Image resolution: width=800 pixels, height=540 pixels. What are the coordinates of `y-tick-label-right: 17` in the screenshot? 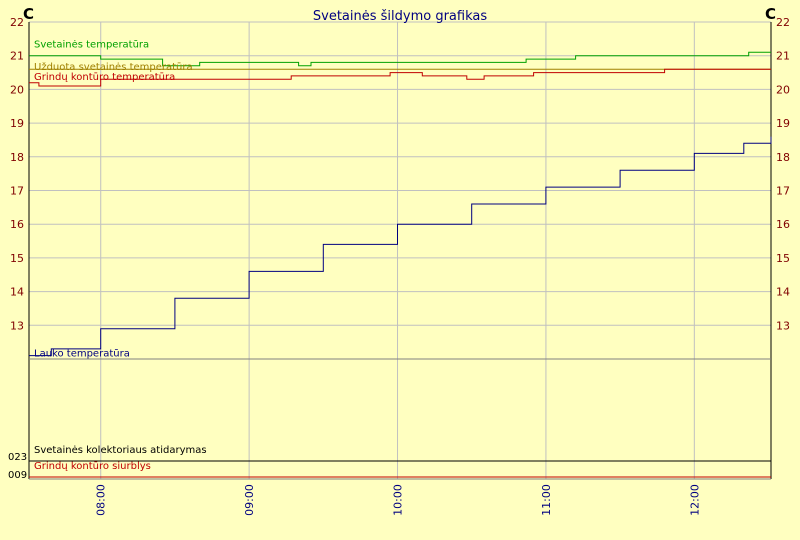 It's located at (783, 191).